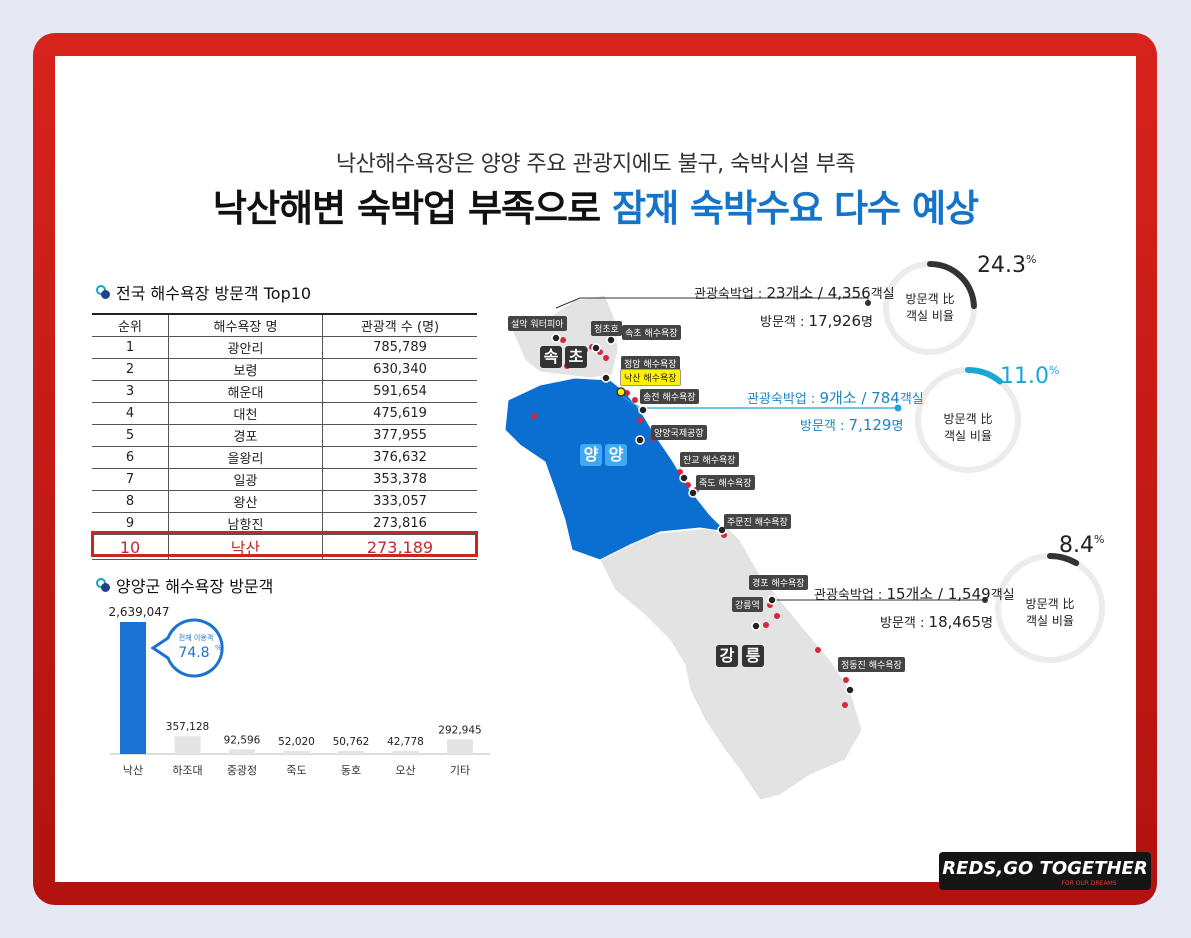  Describe the element at coordinates (725, 482) in the screenshot. I see `map-label-jukdo-beach: 죽도 해수욕장` at that location.